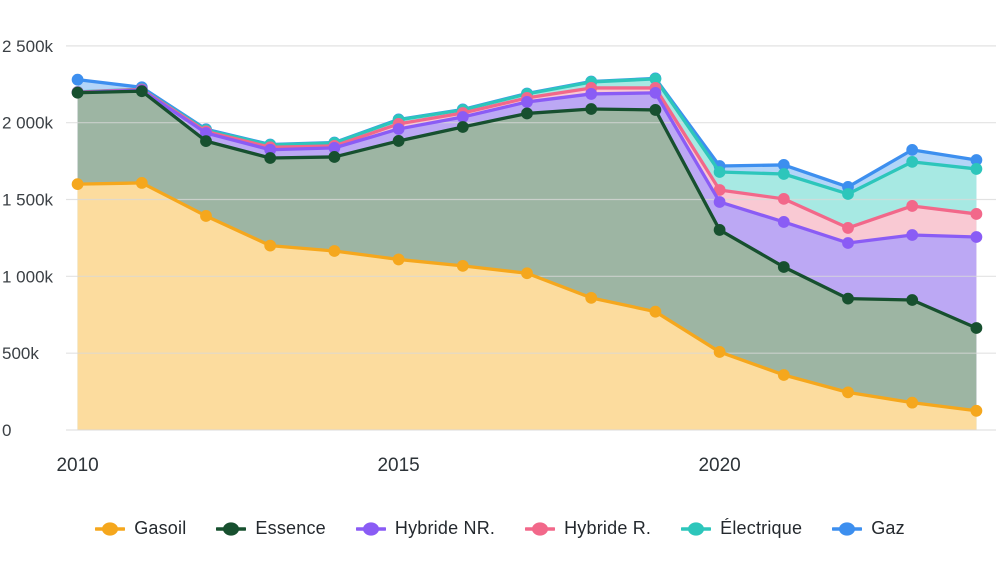 Image resolution: width=1000 pixels, height=562 pixels. I want to click on point-hybride-r-2023, so click(912, 206).